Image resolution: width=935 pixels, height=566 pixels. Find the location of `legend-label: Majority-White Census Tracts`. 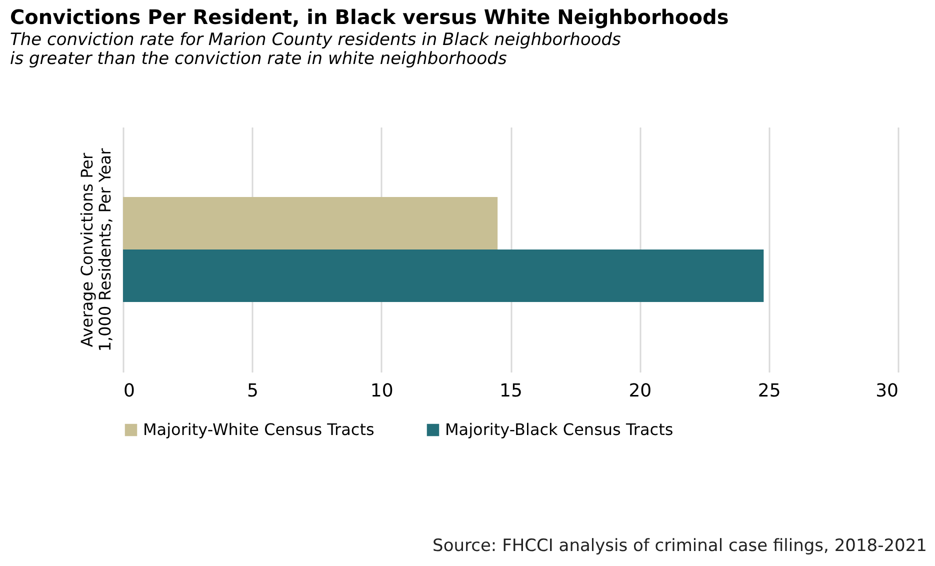

legend-label: Majority-White Census Tracts is located at coordinates (258, 429).